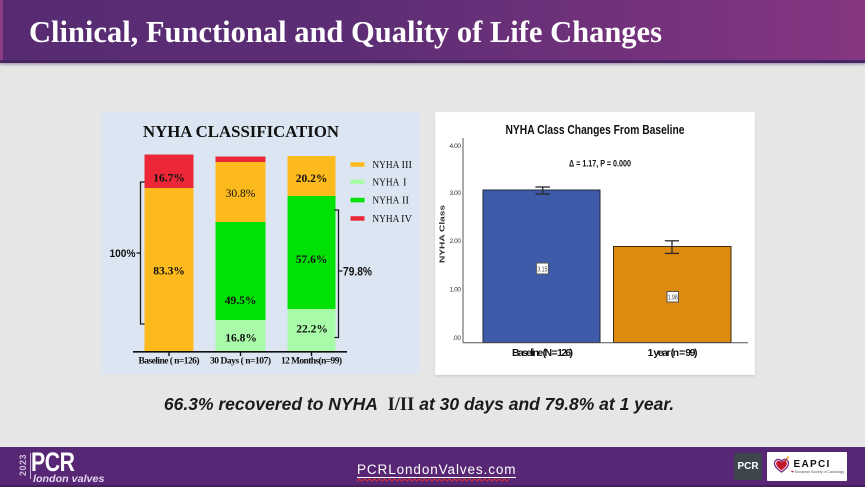  Describe the element at coordinates (456, 241) in the screenshot. I see `svg-text: 2.00` at that location.